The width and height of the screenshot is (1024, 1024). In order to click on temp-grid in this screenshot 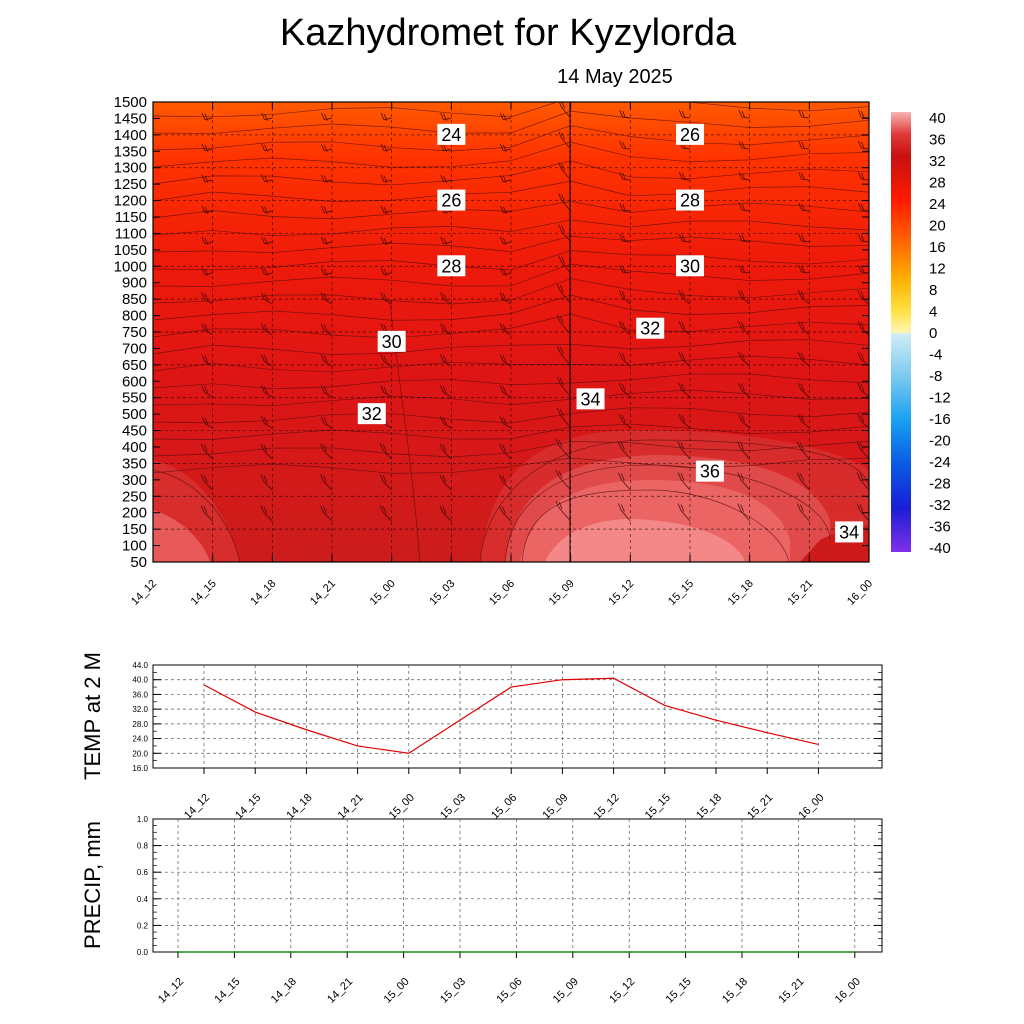, I will do `click(517, 716)`.